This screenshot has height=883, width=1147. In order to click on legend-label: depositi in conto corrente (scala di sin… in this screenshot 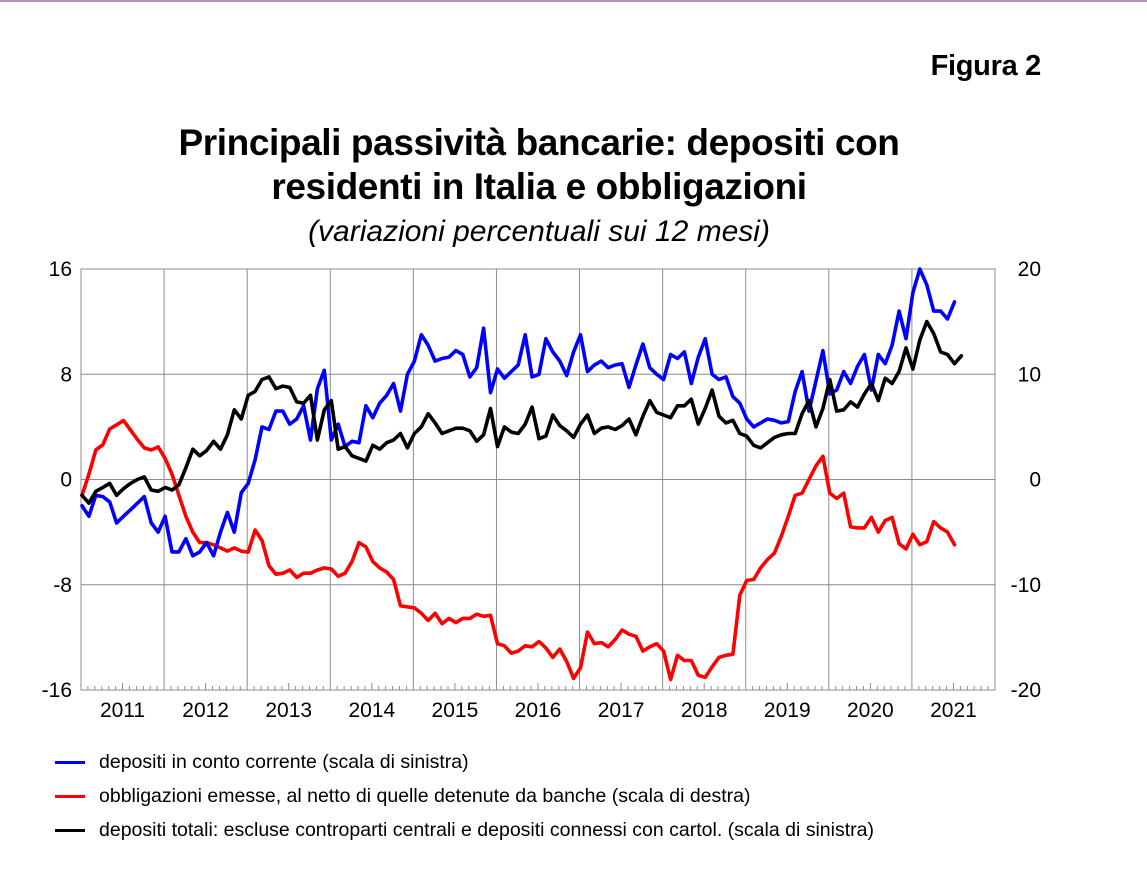, I will do `click(284, 761)`.